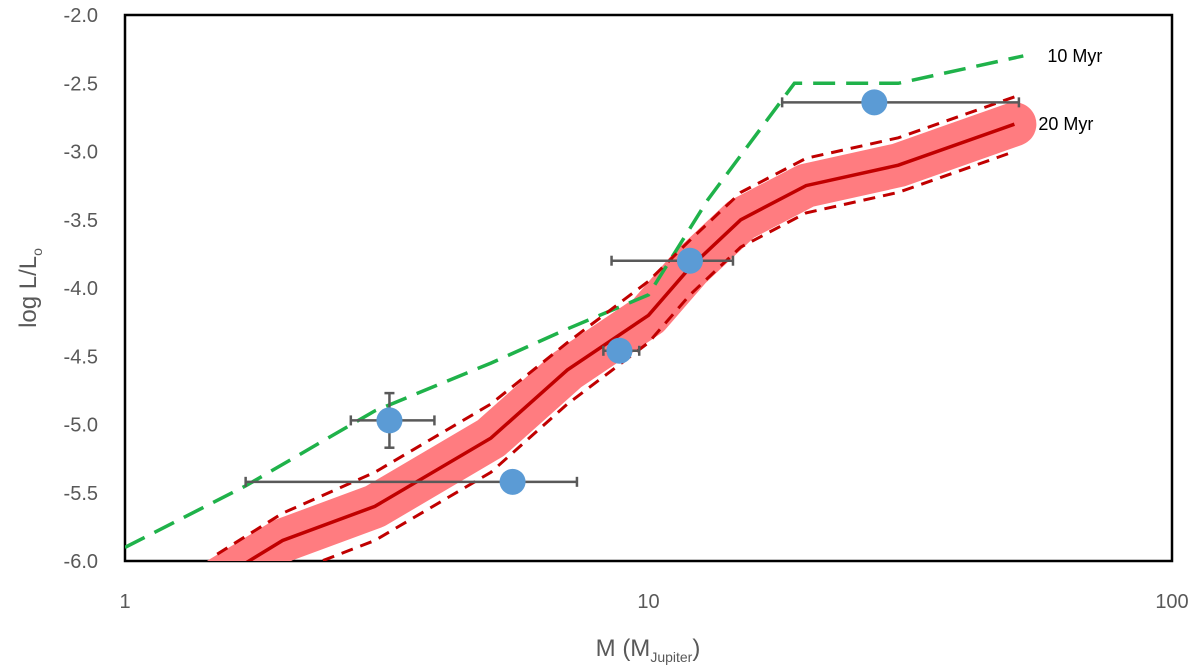 The height and width of the screenshot is (672, 1200). Describe the element at coordinates (648, 650) in the screenshot. I see `x-axis-title: M (MJupiter)` at that location.